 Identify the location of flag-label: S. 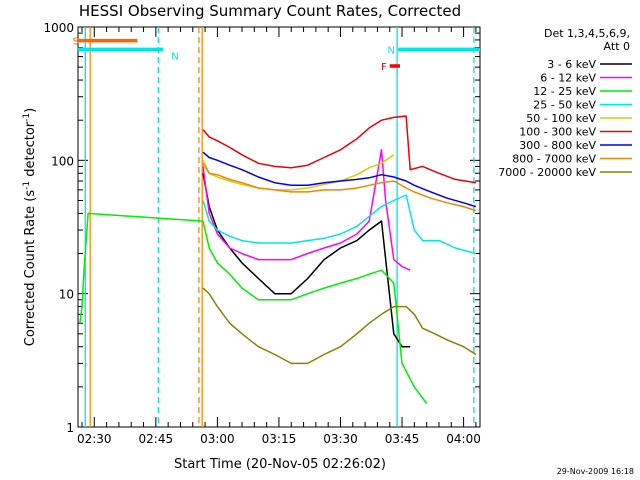
(76, 42).